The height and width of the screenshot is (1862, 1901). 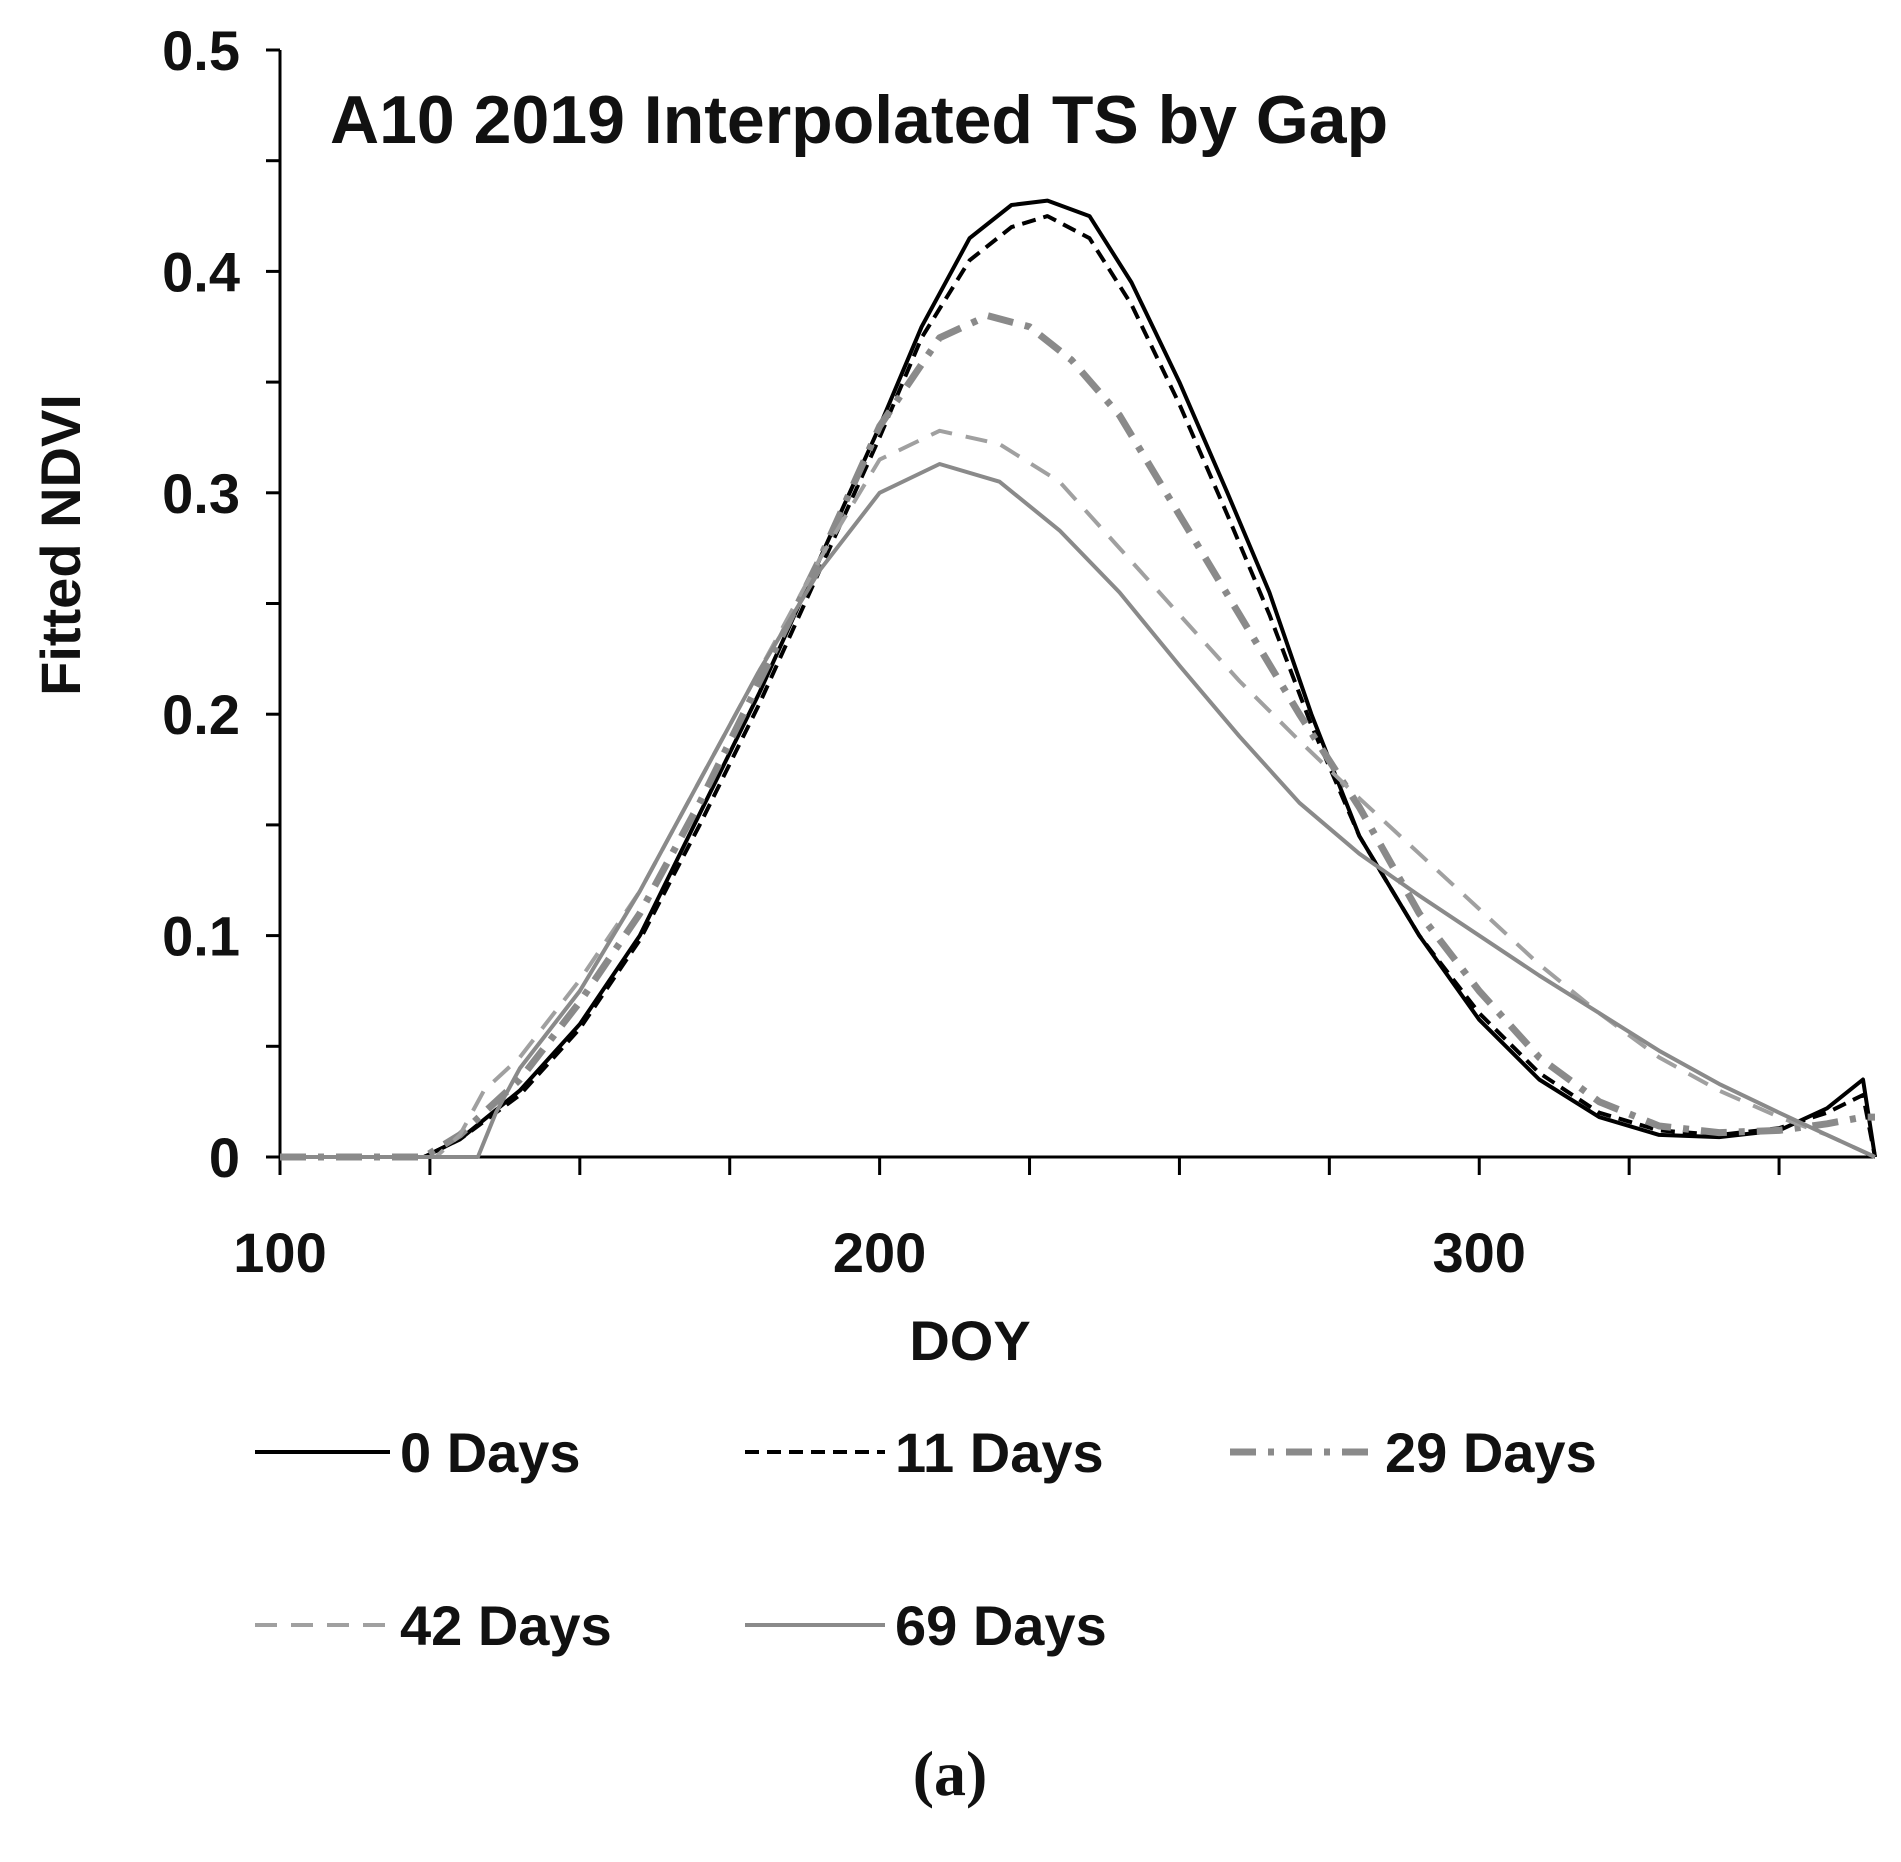 I want to click on y-tick-label: 0.2, so click(x=201, y=714).